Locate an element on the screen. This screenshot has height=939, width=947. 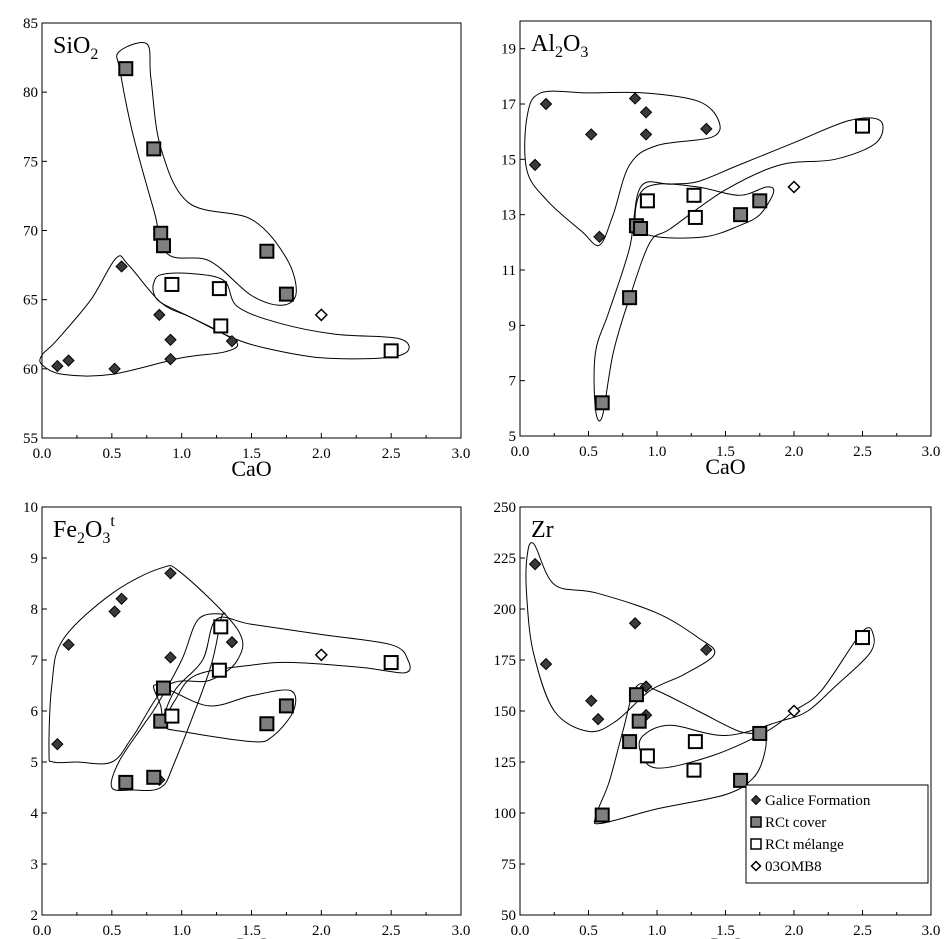
y-tick-label: 3 is located at coordinates (35, 865).